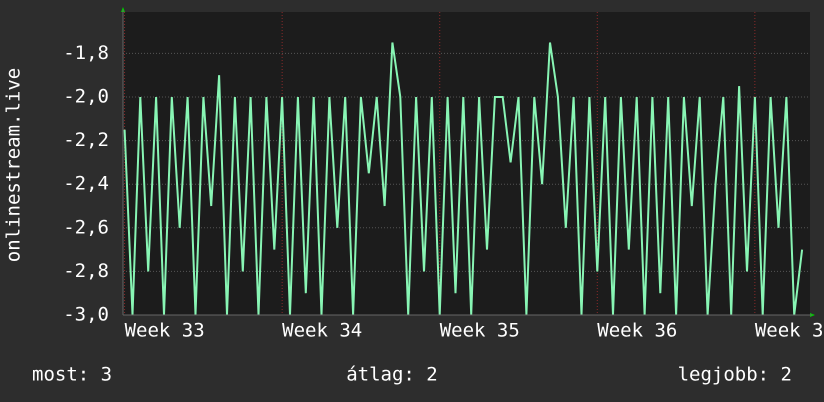  What do you see at coordinates (165, 331) in the screenshot?
I see `x-tick-label: Week 33` at bounding box center [165, 331].